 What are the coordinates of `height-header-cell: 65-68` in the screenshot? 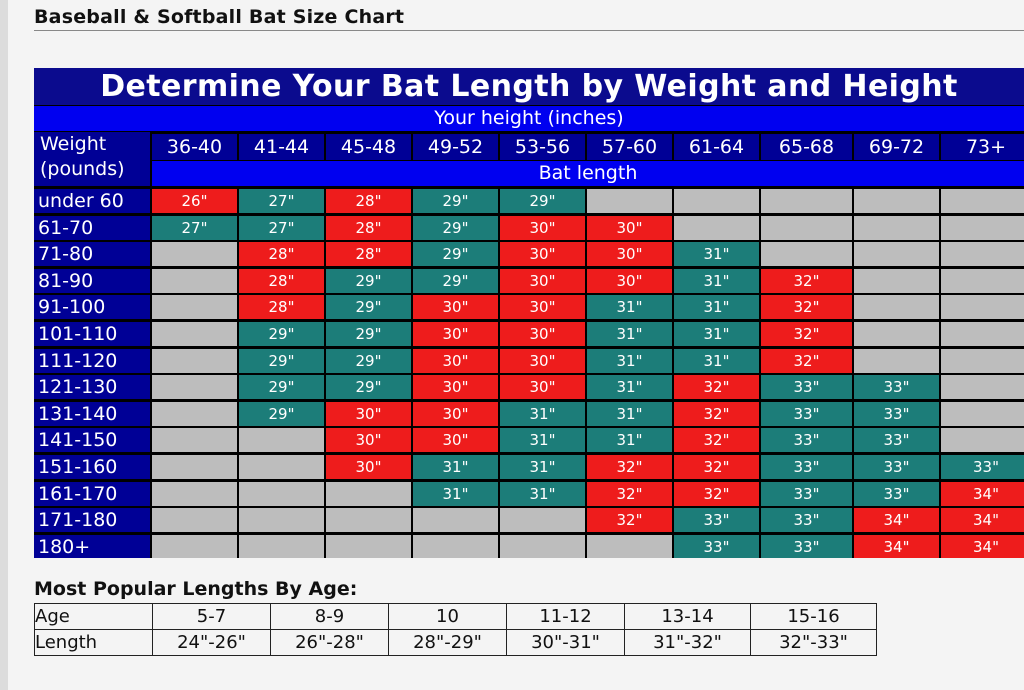 It's located at (806, 147).